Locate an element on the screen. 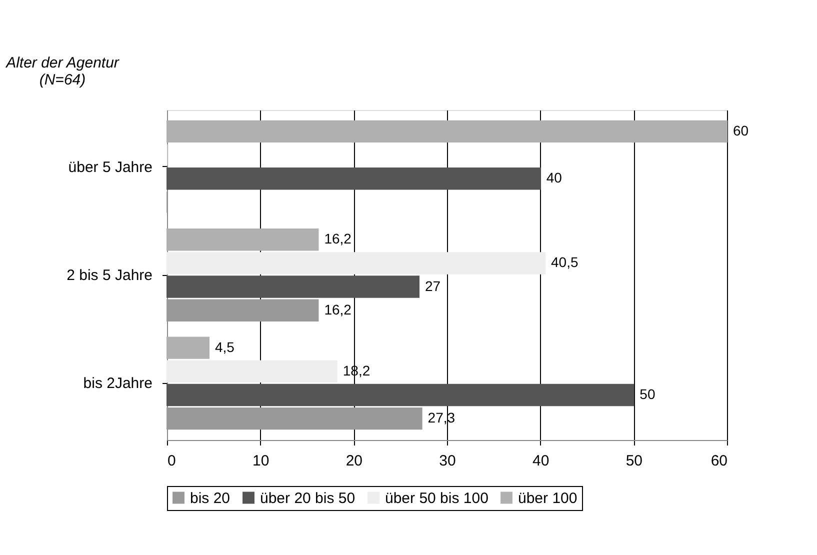 This screenshot has height=555, width=817. legend-label: über 50 bis 100 is located at coordinates (436, 498).